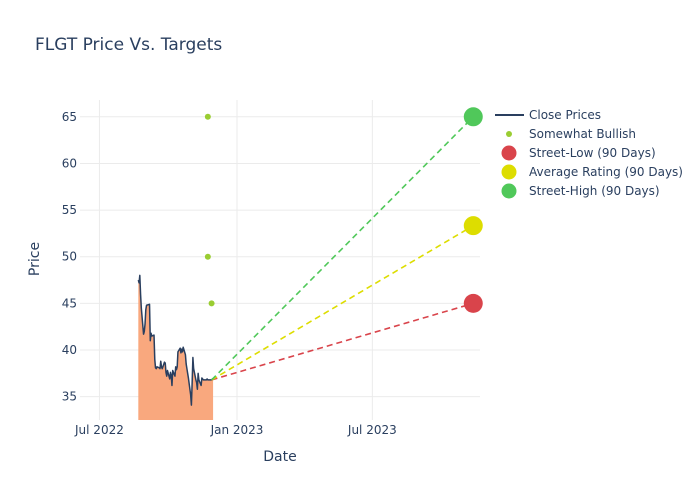 This screenshot has height=504, width=700. I want to click on legend-item: Close Prices, so click(548, 115).